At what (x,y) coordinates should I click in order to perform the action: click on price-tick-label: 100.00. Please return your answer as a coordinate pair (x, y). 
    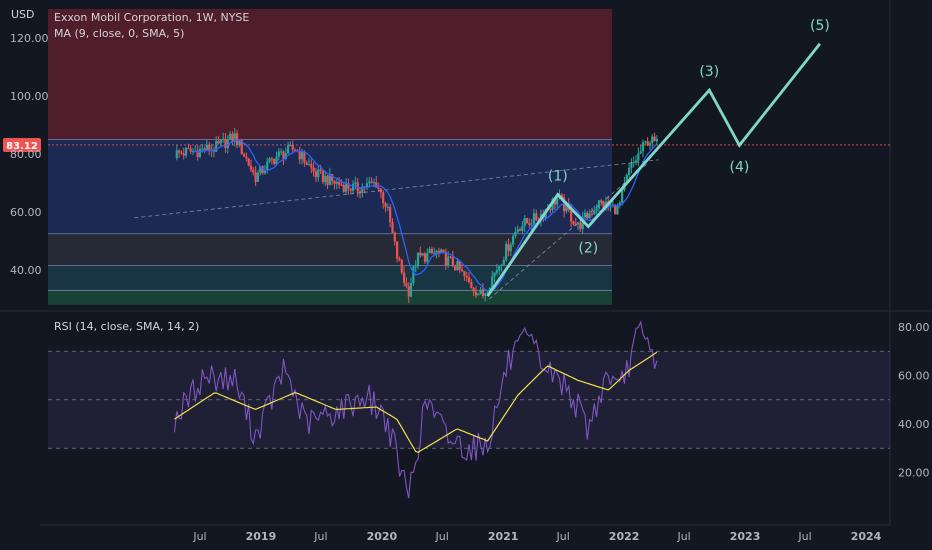
    Looking at the image, I should click on (29, 96).